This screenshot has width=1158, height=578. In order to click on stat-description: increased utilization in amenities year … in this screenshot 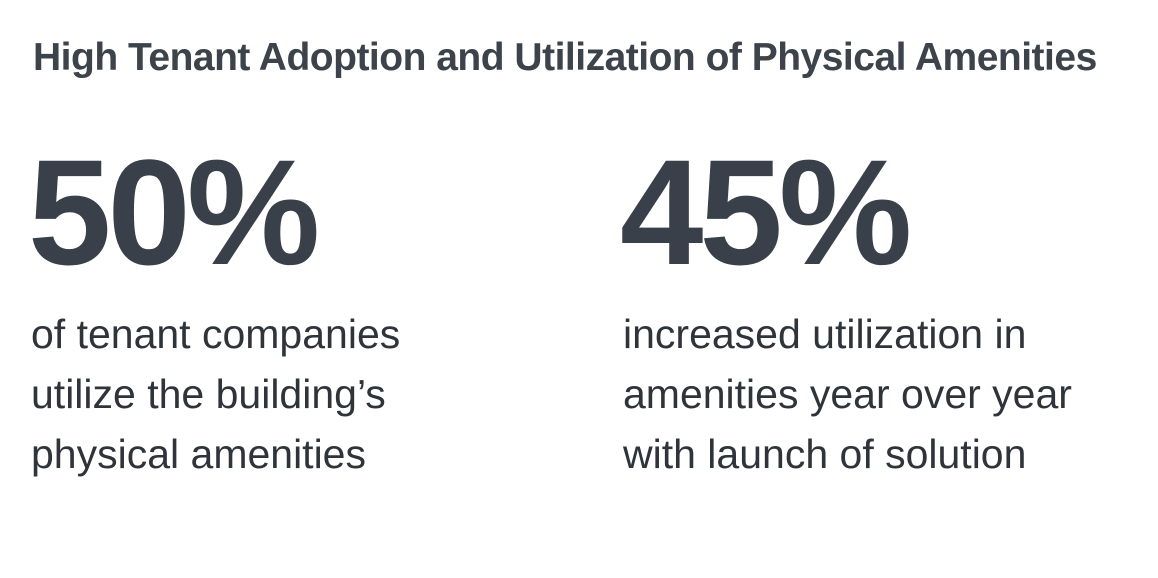, I will do `click(847, 394)`.